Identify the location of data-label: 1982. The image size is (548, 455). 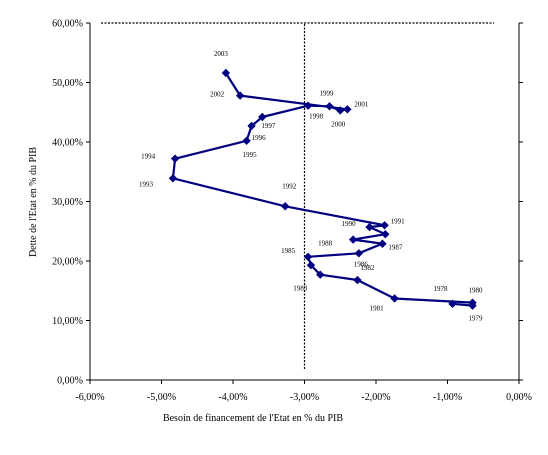
(367, 268).